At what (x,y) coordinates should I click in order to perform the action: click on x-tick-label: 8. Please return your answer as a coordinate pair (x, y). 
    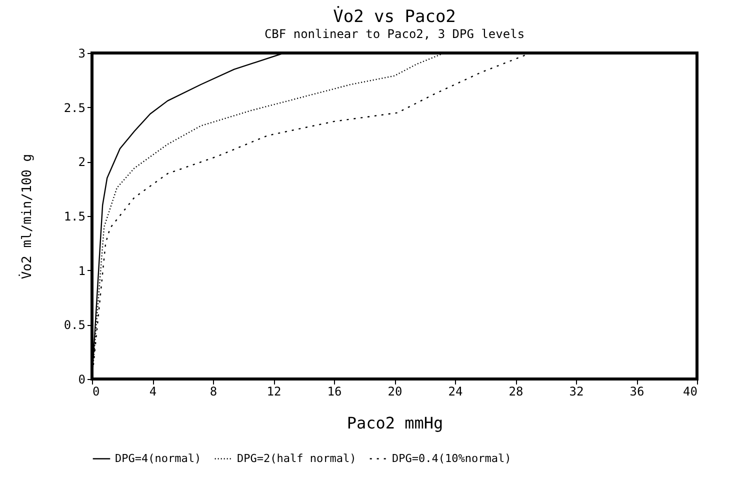
    Looking at the image, I should click on (214, 391).